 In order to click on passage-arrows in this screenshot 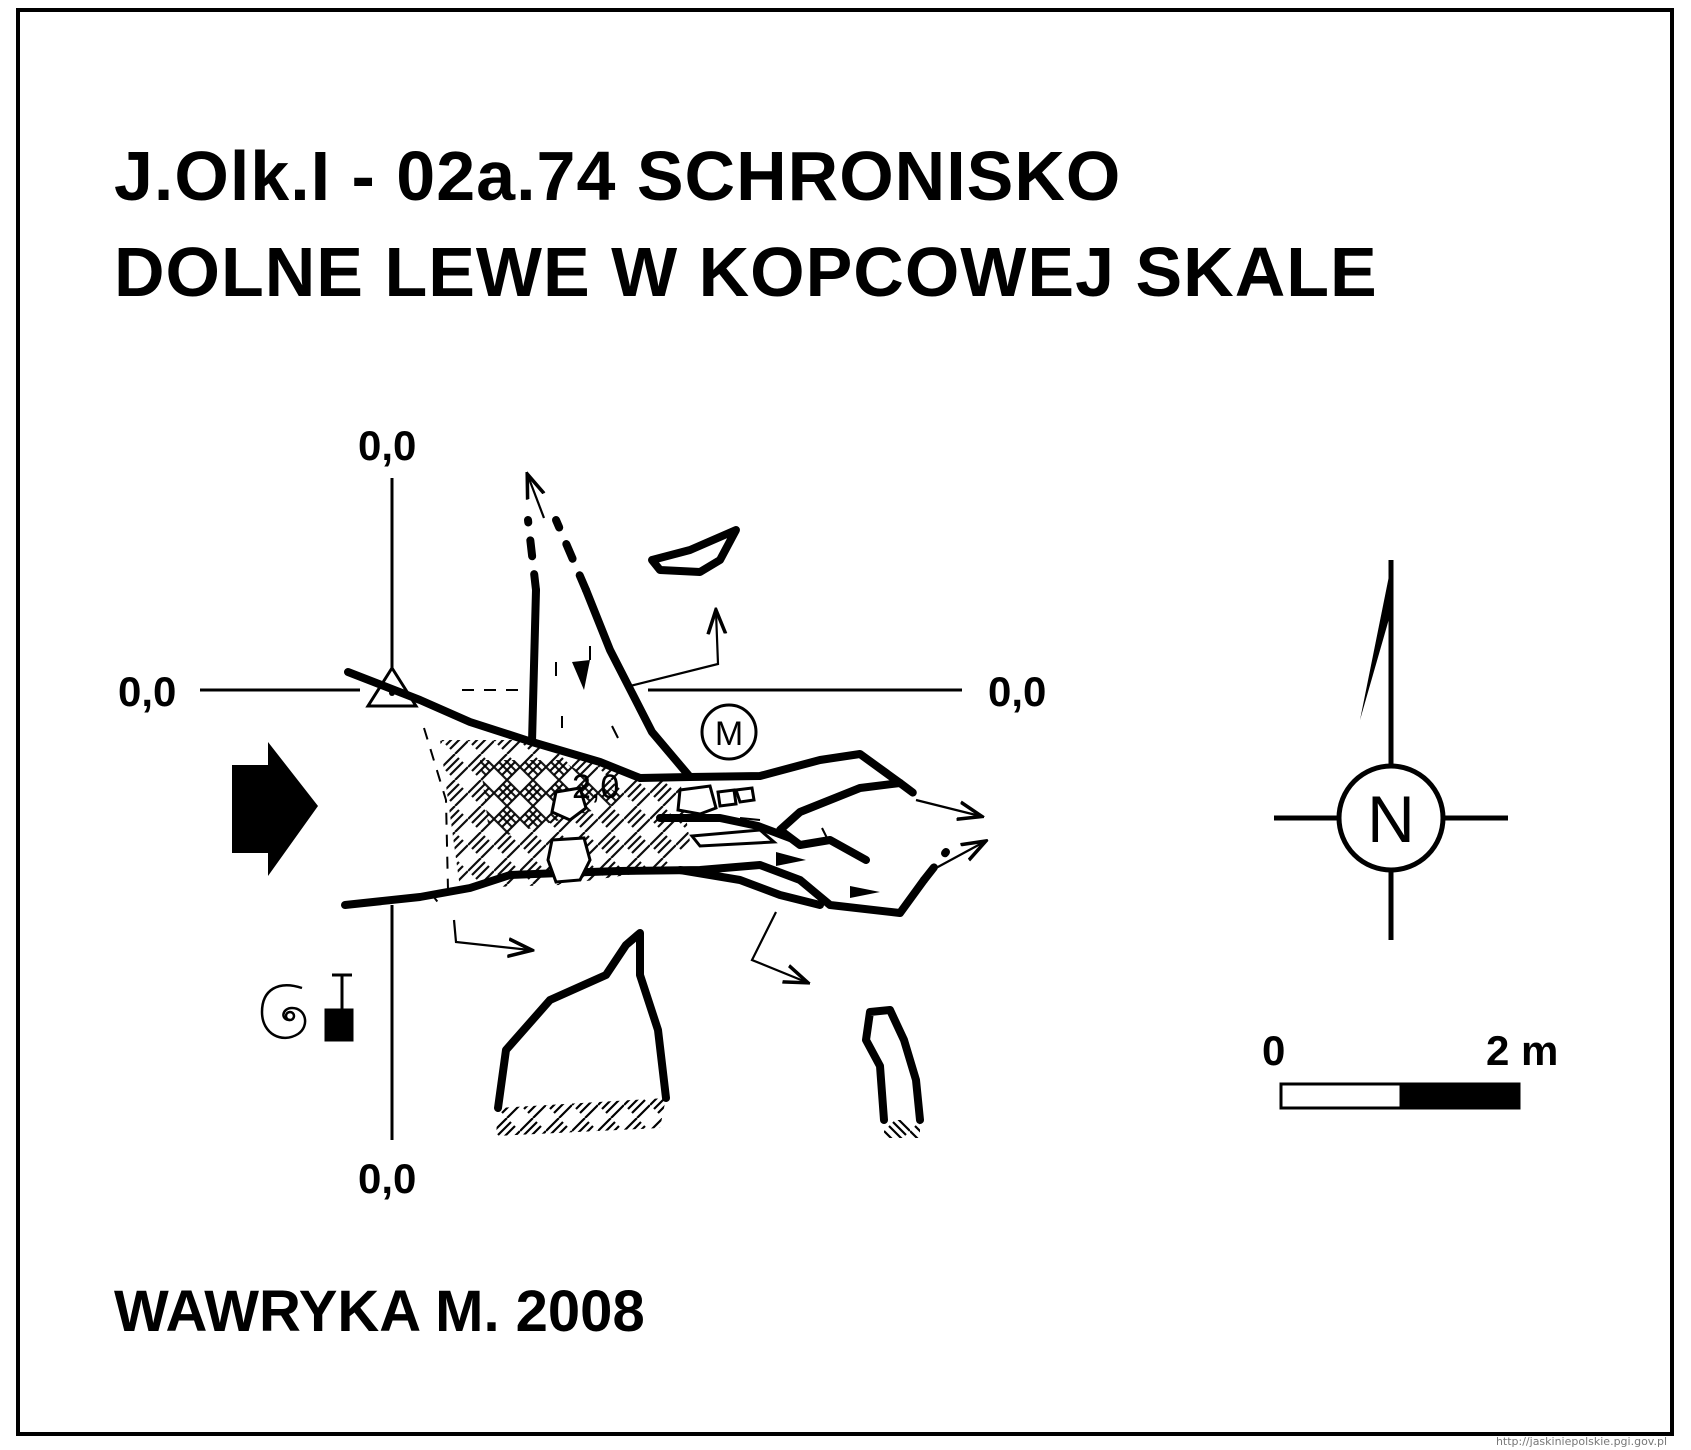, I will do `click(718, 729)`.